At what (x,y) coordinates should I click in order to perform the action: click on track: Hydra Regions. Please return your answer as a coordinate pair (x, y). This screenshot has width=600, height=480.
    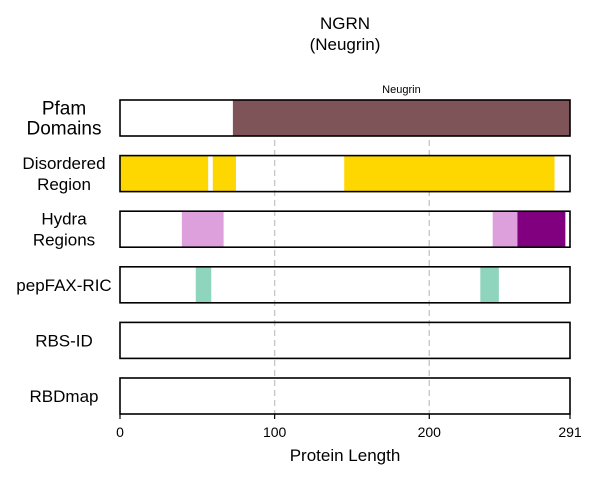
    Looking at the image, I should click on (302, 230).